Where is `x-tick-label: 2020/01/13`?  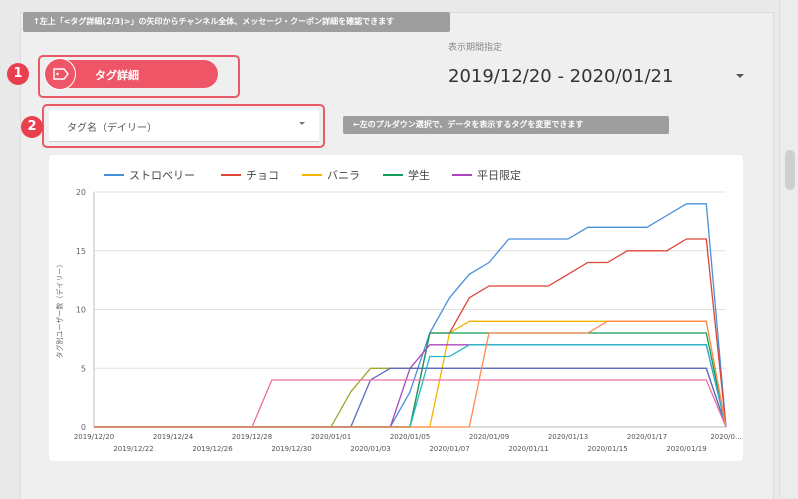
x-tick-label: 2020/01/13 is located at coordinates (568, 437).